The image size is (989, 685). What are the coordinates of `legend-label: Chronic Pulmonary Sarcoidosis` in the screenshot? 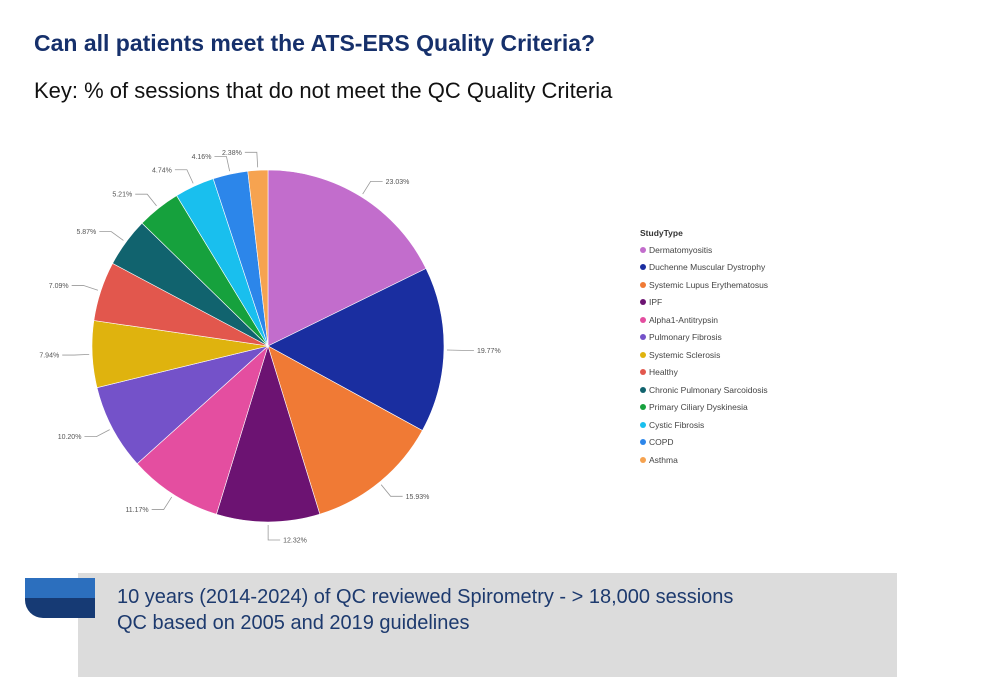 It's located at (708, 389).